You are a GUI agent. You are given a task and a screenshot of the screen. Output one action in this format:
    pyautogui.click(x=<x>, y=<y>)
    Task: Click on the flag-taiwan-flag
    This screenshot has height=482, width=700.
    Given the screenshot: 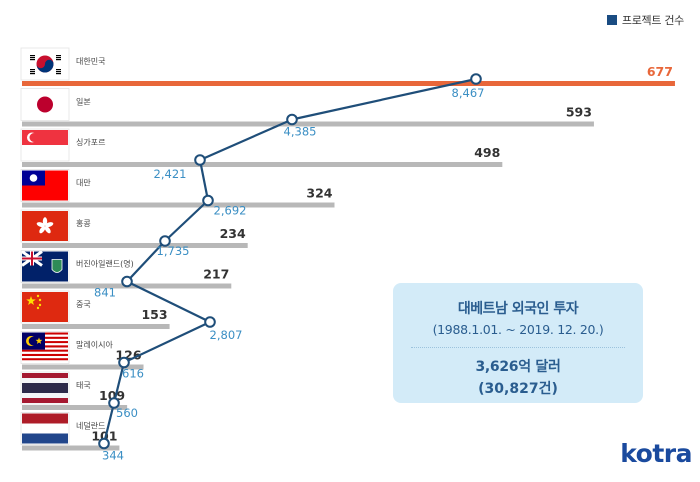 What is the action you would take?
    pyautogui.click(x=45, y=185)
    